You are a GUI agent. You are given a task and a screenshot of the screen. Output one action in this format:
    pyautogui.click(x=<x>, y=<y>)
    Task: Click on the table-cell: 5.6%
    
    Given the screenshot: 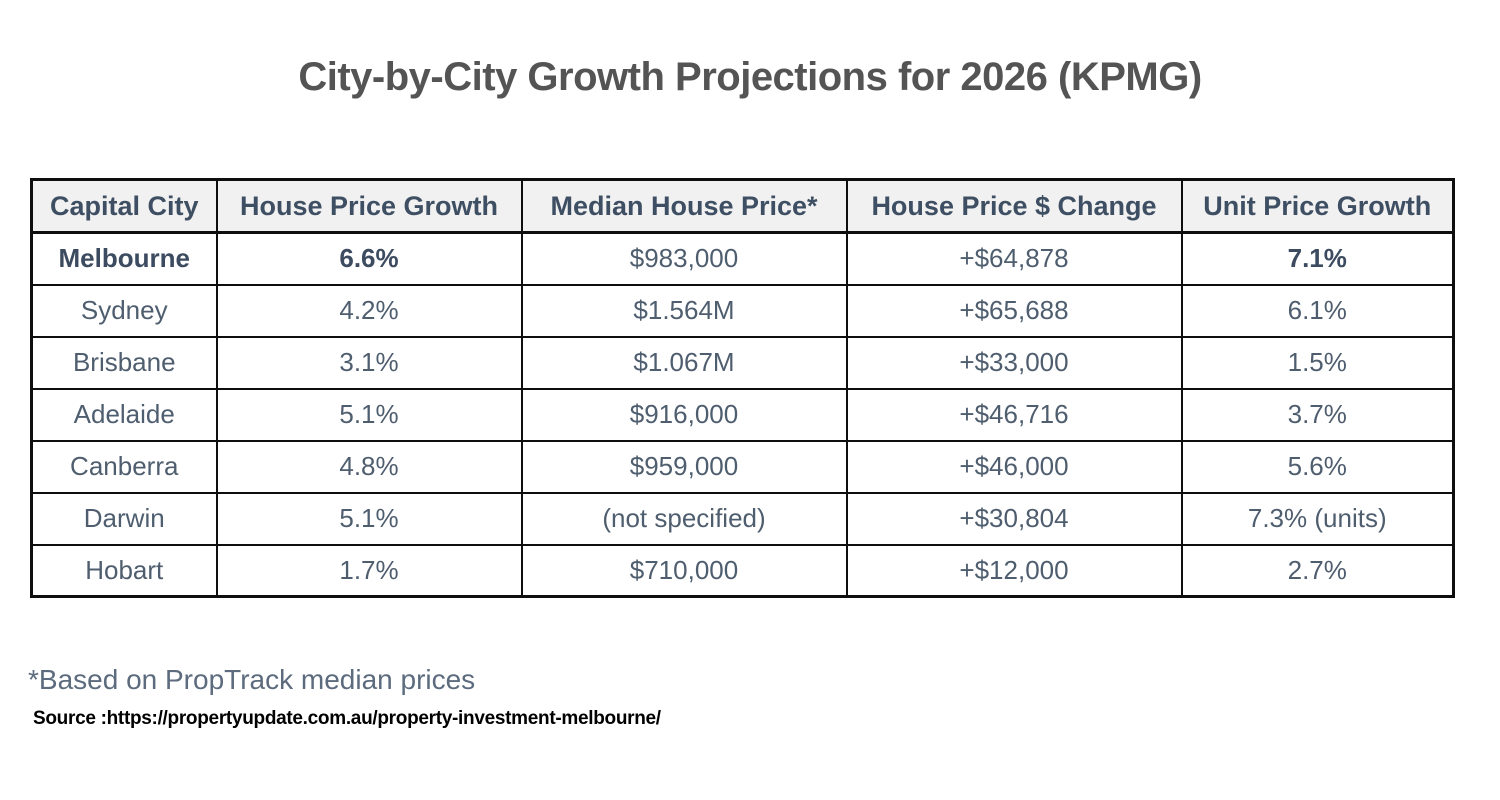 What is the action you would take?
    pyautogui.click(x=1317, y=466)
    